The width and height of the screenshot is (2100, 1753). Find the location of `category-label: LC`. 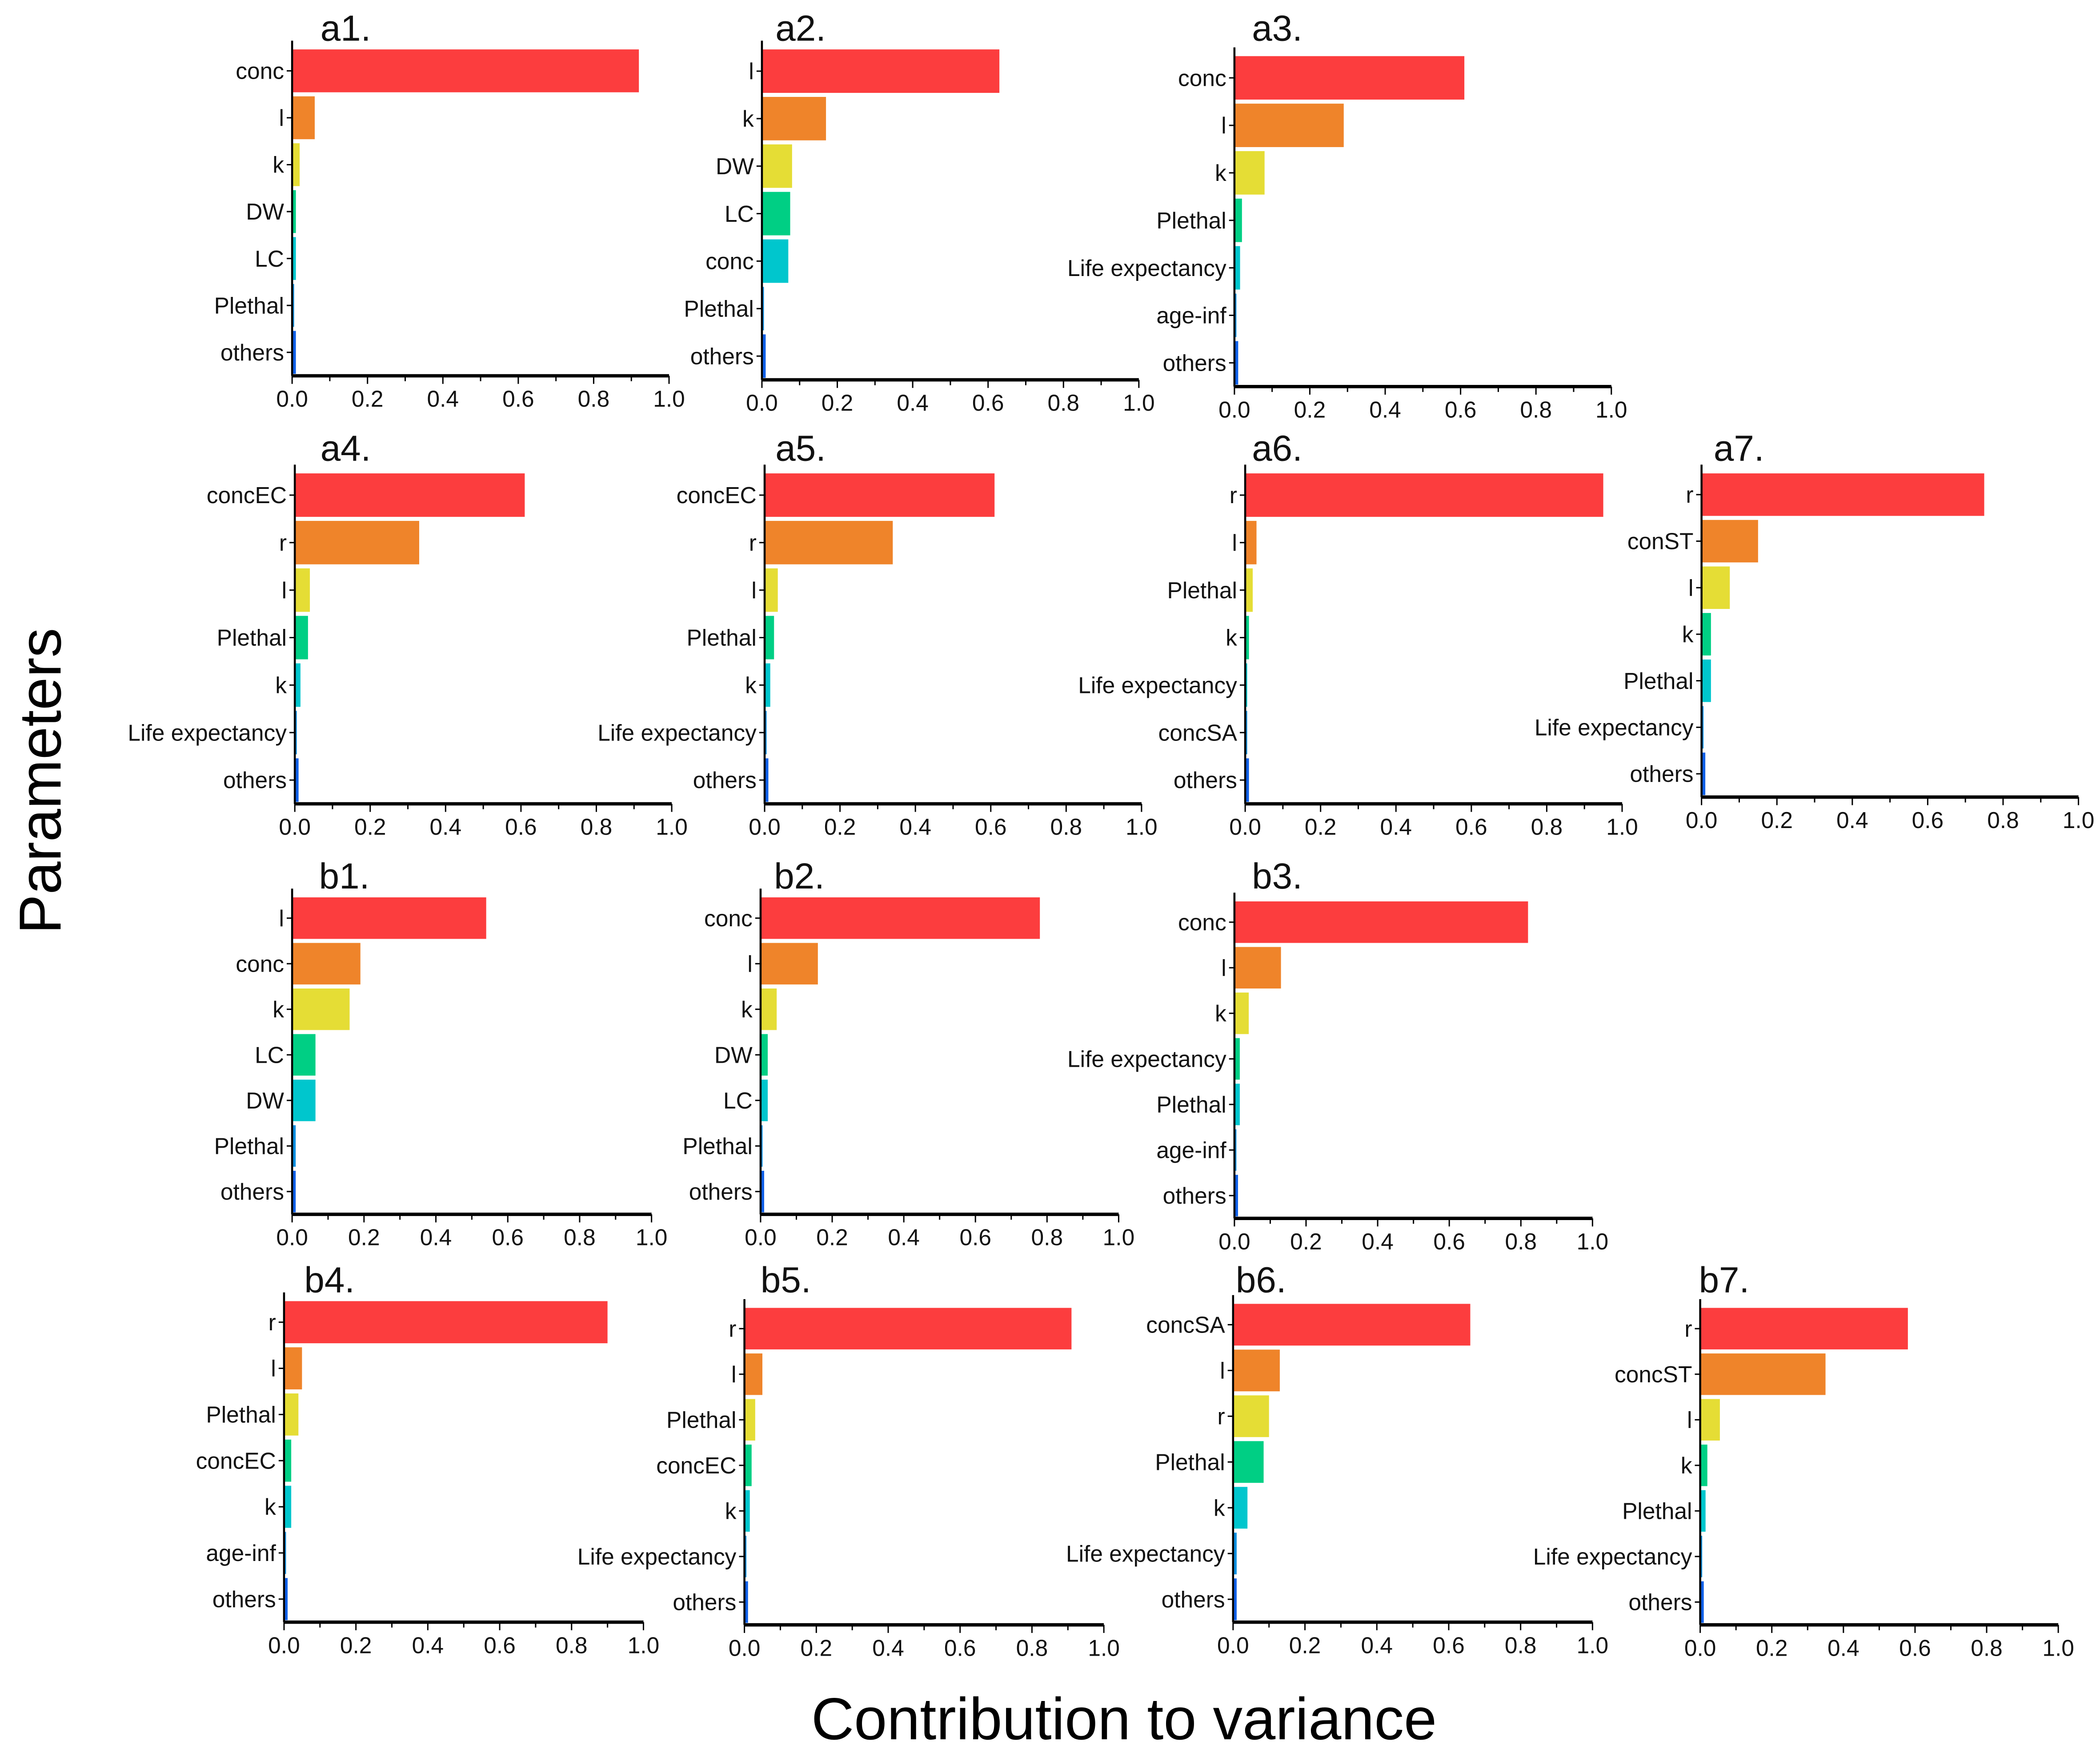

category-label: LC is located at coordinates (269, 259).